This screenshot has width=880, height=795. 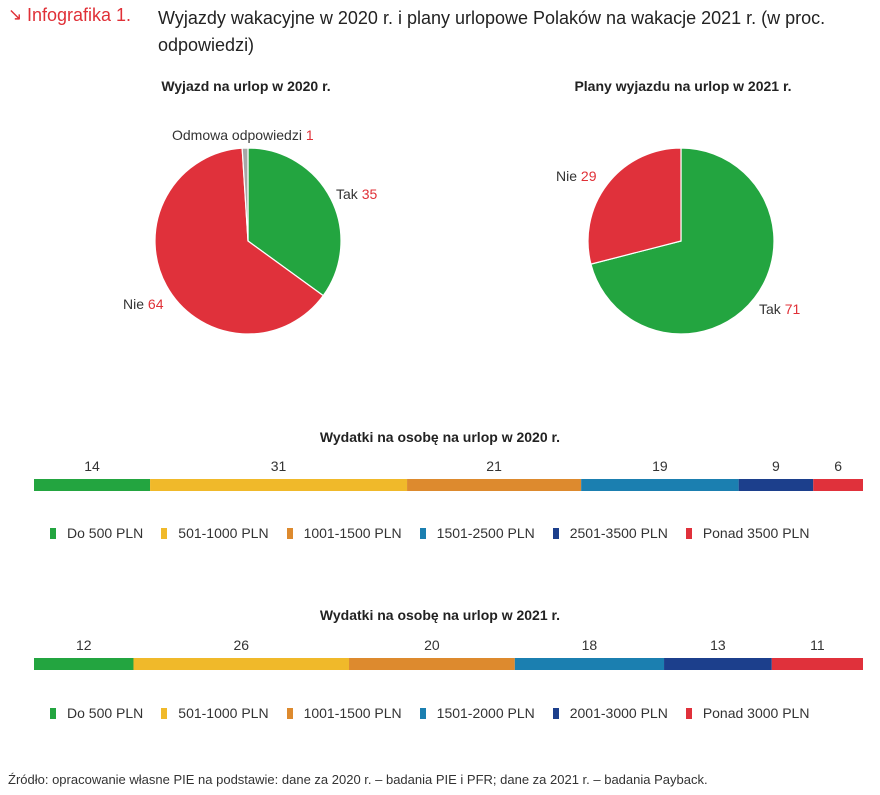 What do you see at coordinates (756, 533) in the screenshot?
I see `legend-label: Ponad 3500 PLN` at bounding box center [756, 533].